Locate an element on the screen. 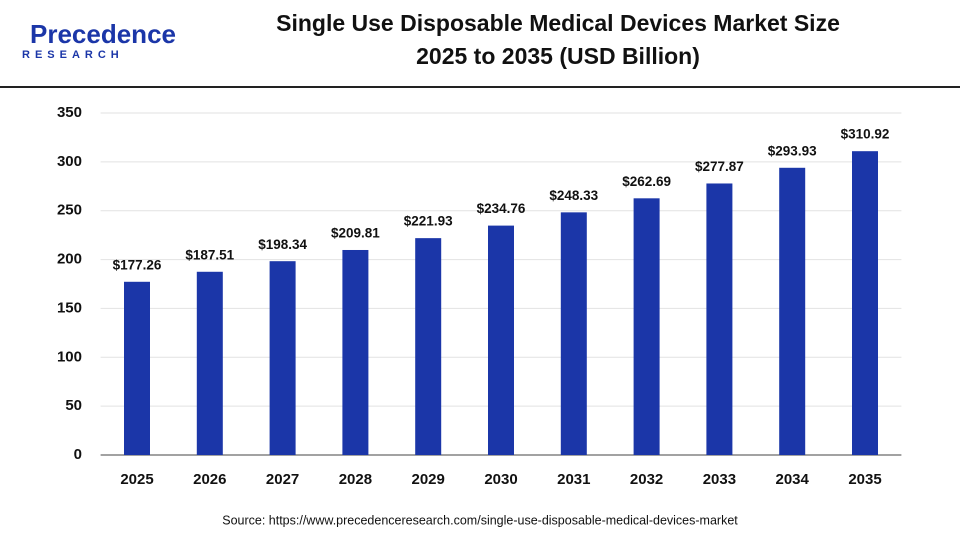  value-label: $221.93 is located at coordinates (428, 221).